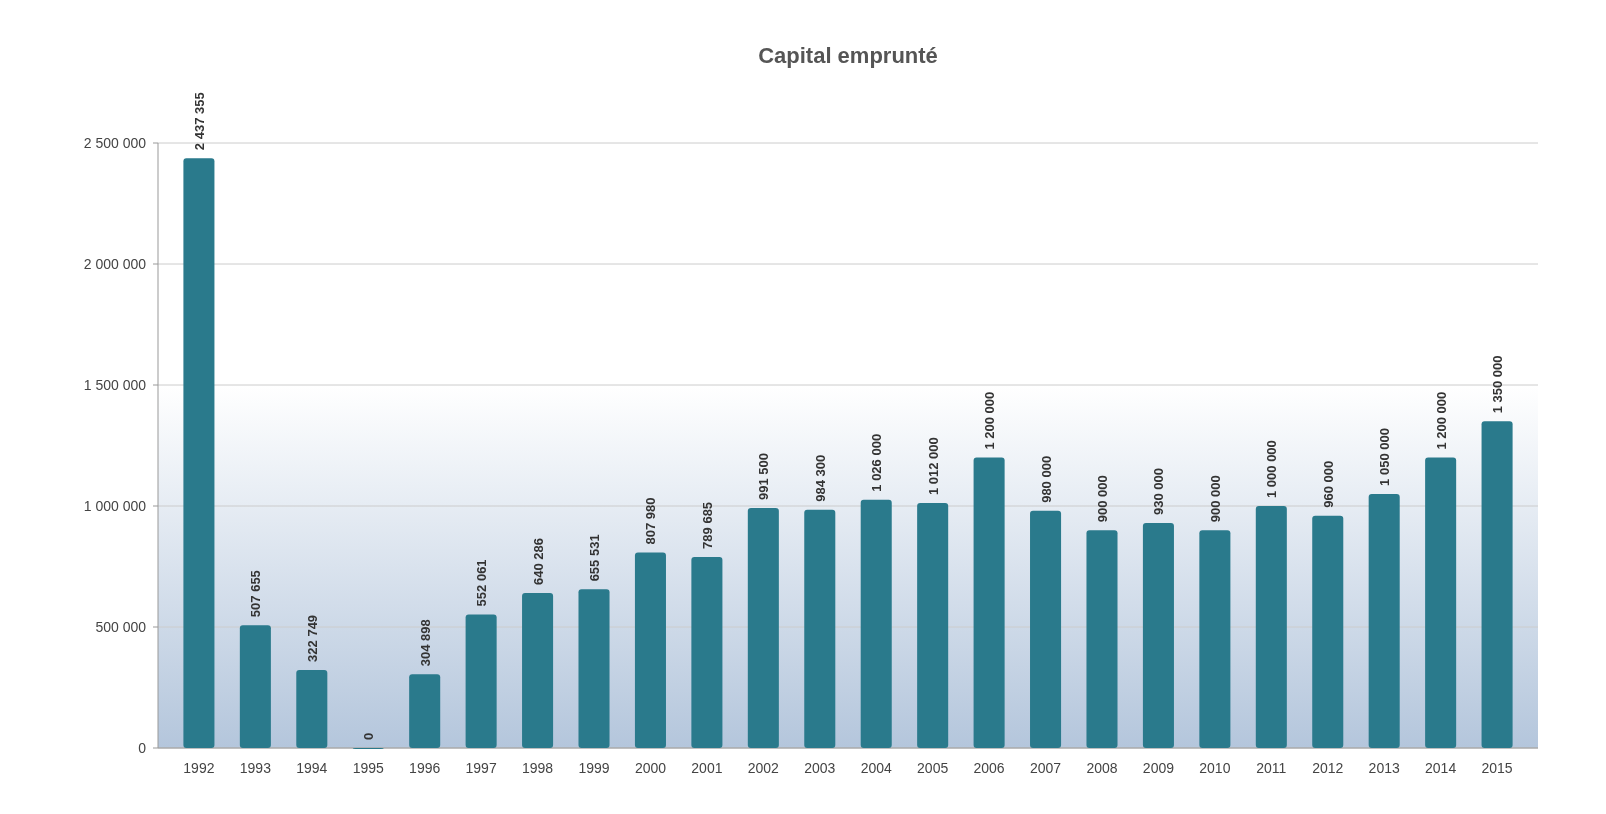  Describe the element at coordinates (312, 768) in the screenshot. I see `x-tick-label: 1994` at that location.